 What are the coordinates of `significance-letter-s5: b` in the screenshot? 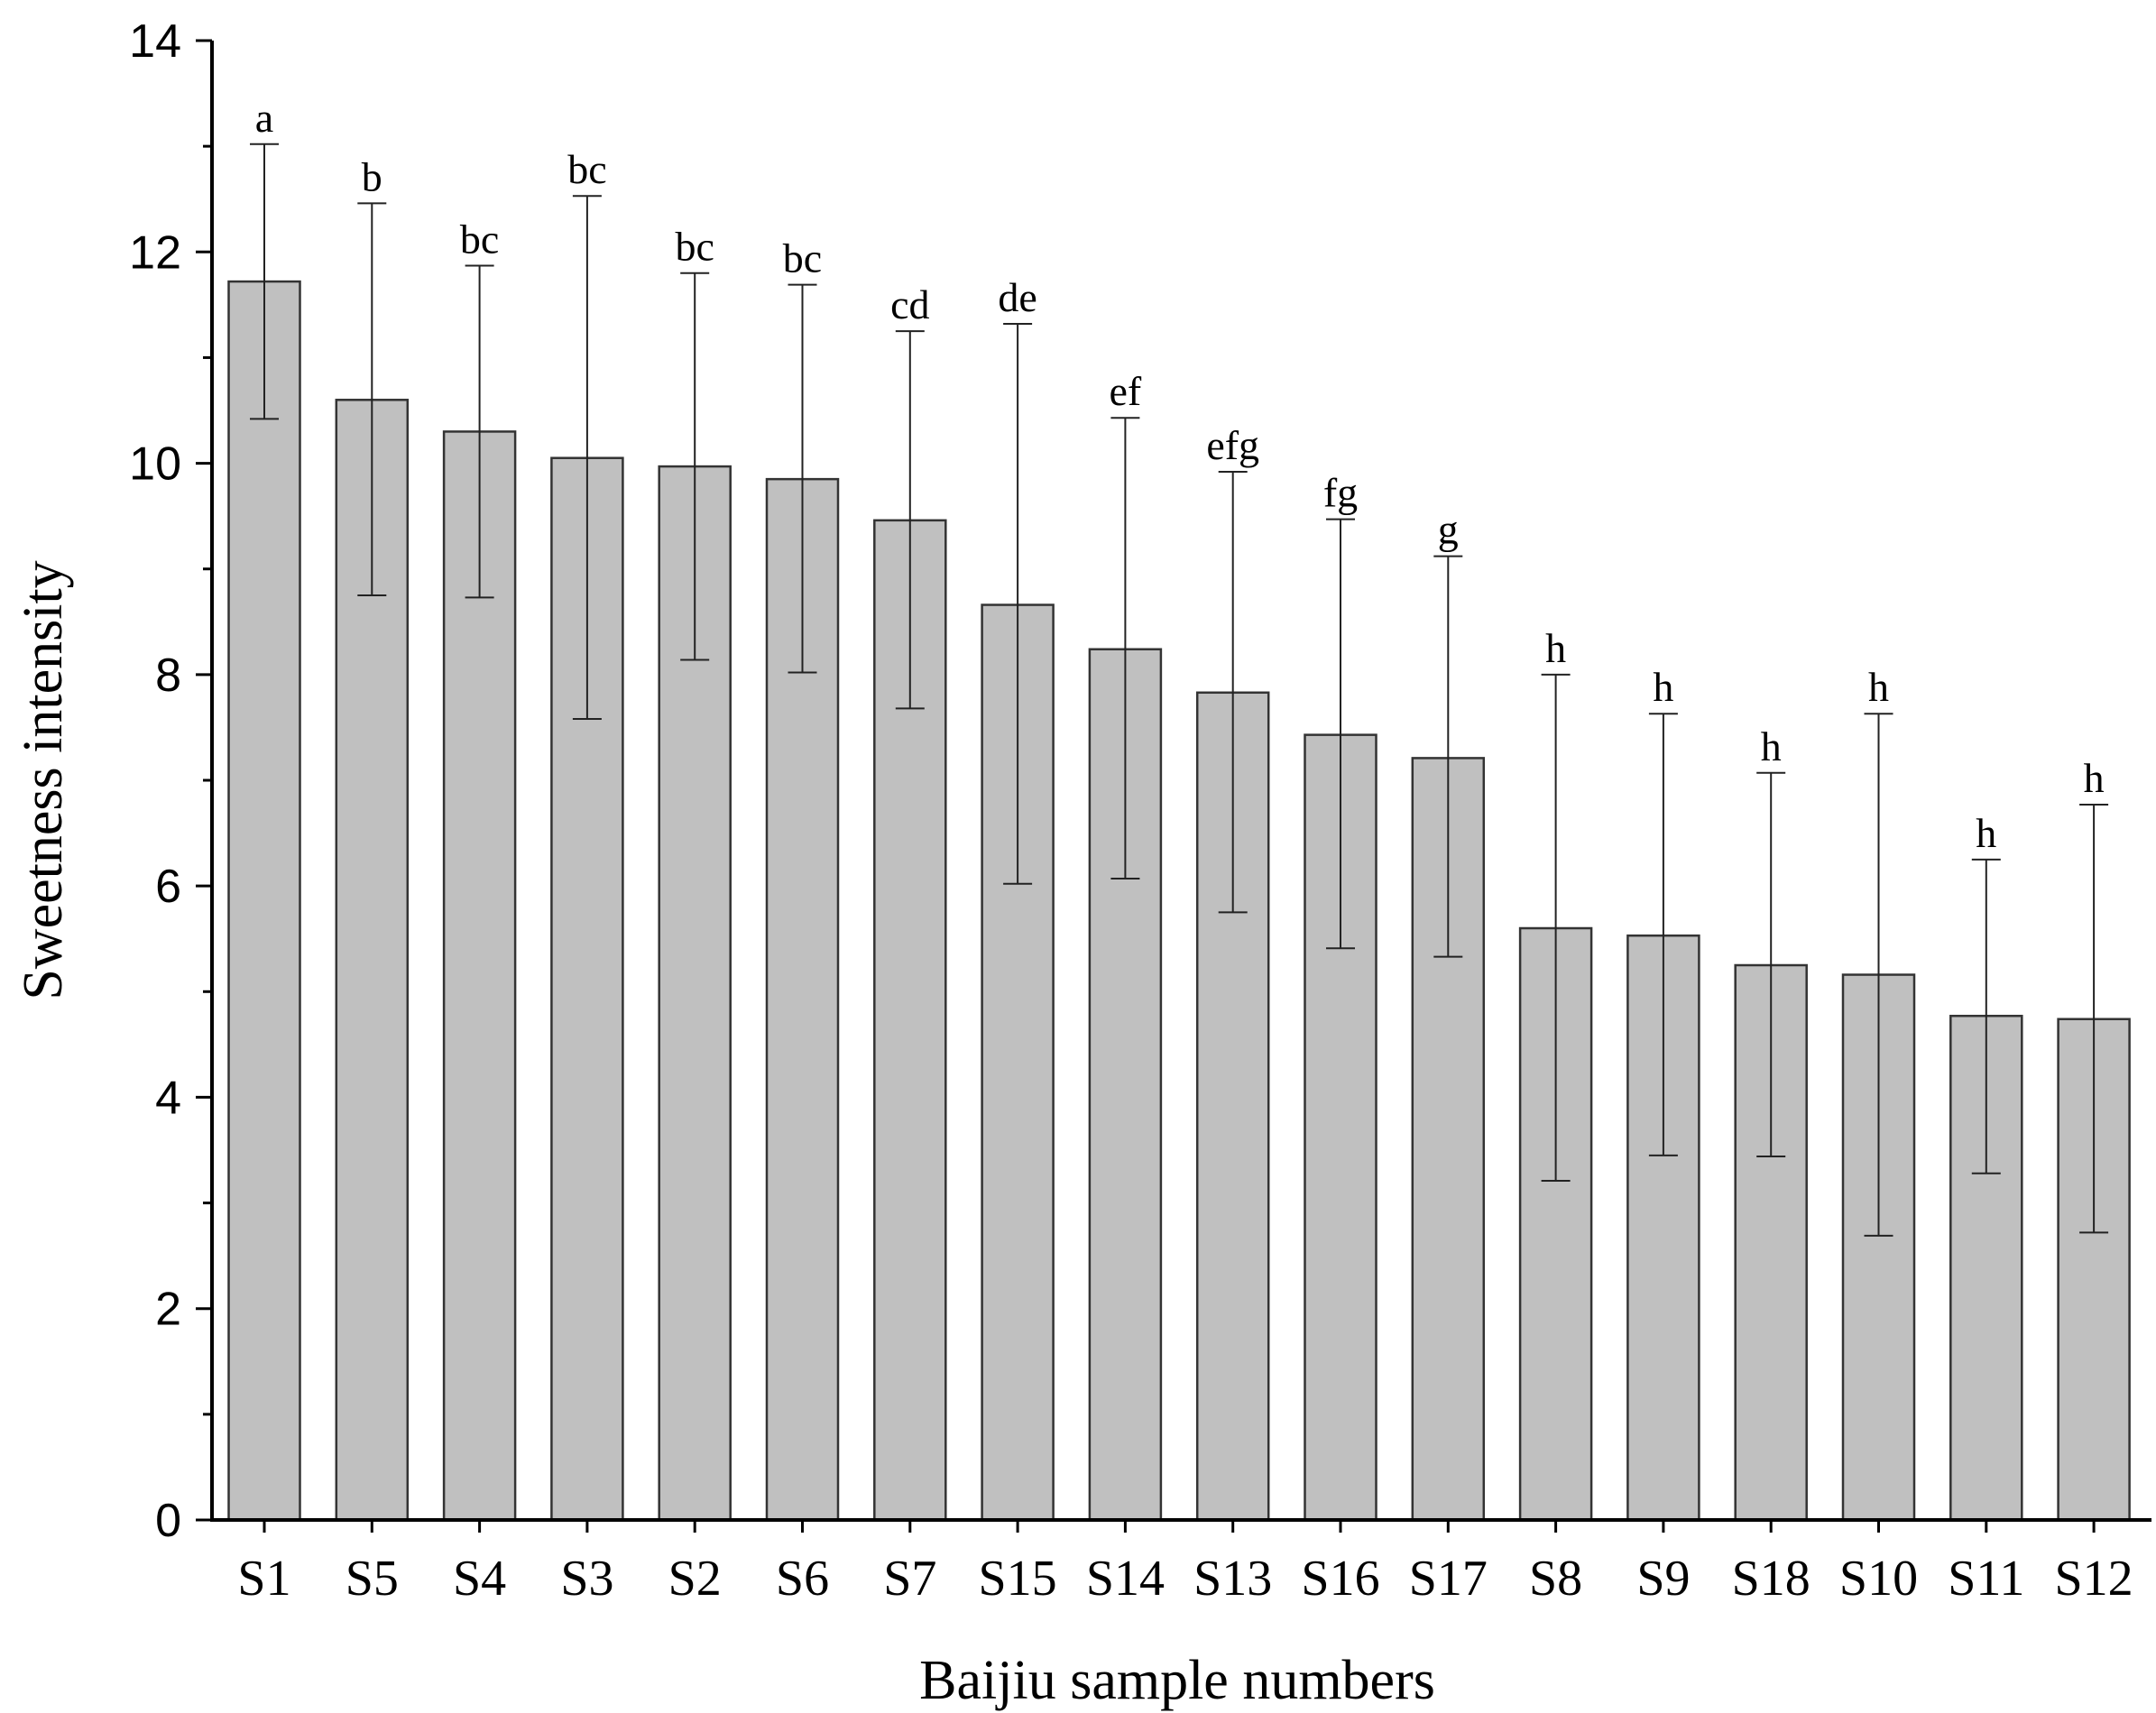 It's located at (372, 176).